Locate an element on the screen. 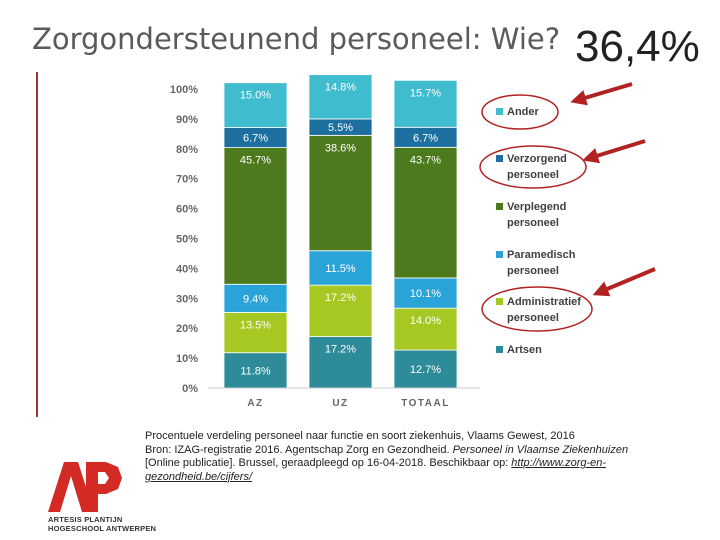 This screenshot has width=720, height=540. x-category-label: TOTAAL is located at coordinates (425, 403).